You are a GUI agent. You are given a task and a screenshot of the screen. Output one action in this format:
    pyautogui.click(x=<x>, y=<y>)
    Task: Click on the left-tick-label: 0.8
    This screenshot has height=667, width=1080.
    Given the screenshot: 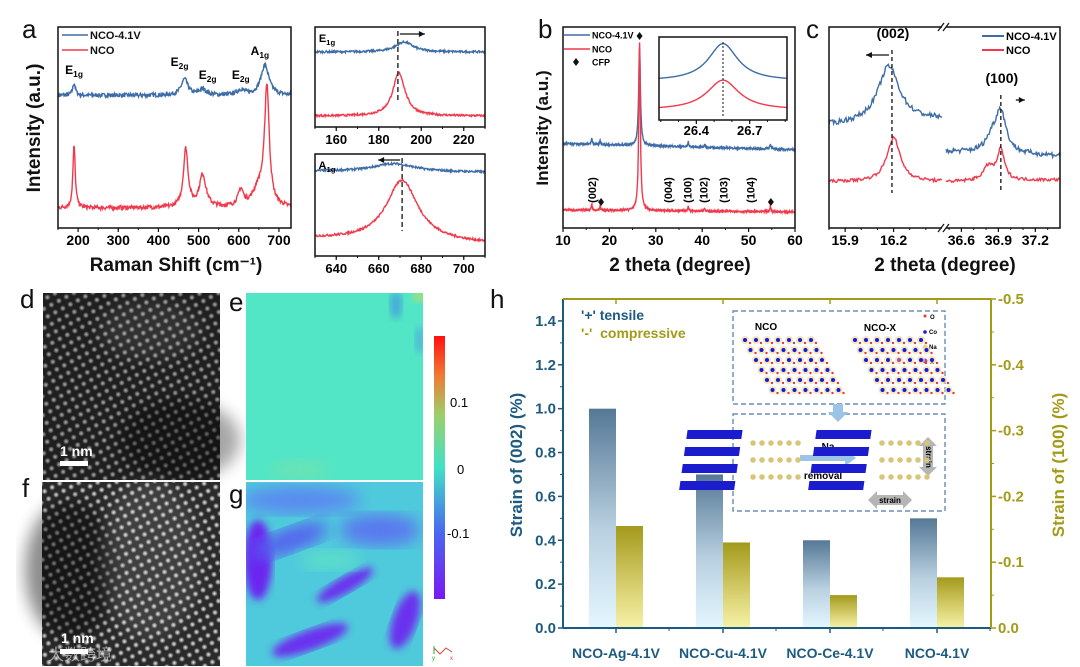 What is the action you would take?
    pyautogui.click(x=545, y=453)
    